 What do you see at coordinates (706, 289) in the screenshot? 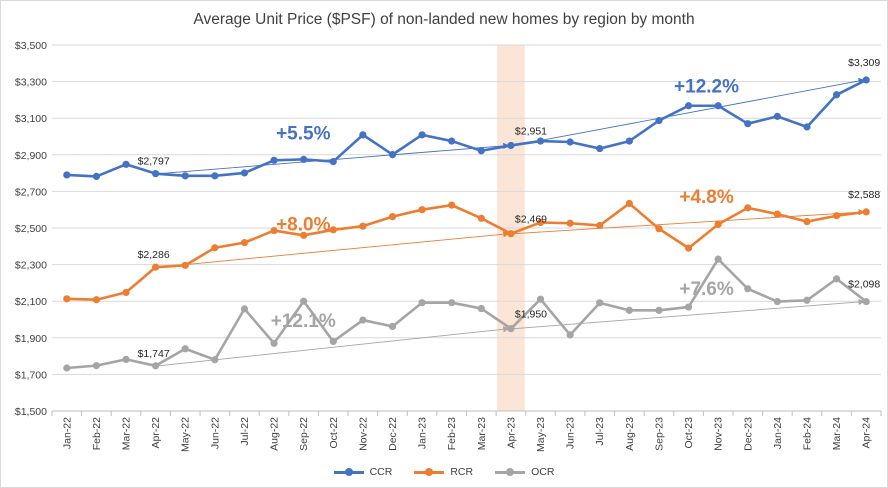
I see `growth-label: +7.6%` at bounding box center [706, 289].